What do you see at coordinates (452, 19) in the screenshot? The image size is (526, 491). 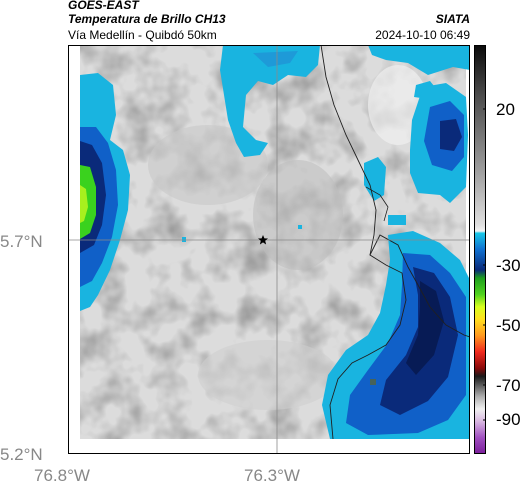 I see `organization-label: SIATA` at bounding box center [452, 19].